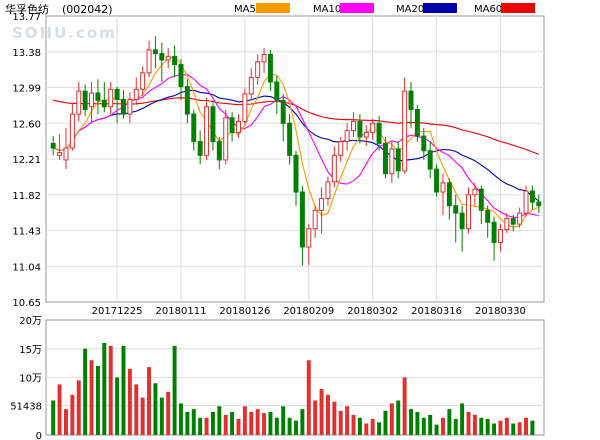 This screenshot has width=600, height=440. Describe the element at coordinates (117, 311) in the screenshot. I see `date-tick-label: 20171225` at that location.